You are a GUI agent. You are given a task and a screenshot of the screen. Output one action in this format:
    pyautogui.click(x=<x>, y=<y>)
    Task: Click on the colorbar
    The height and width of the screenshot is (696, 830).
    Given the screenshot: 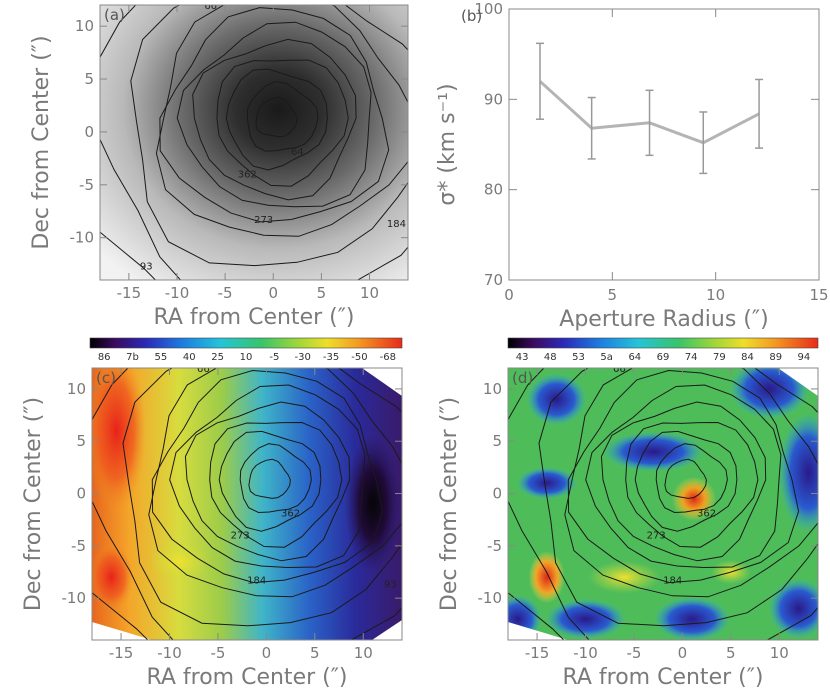 What is the action you would take?
    pyautogui.click(x=663, y=343)
    